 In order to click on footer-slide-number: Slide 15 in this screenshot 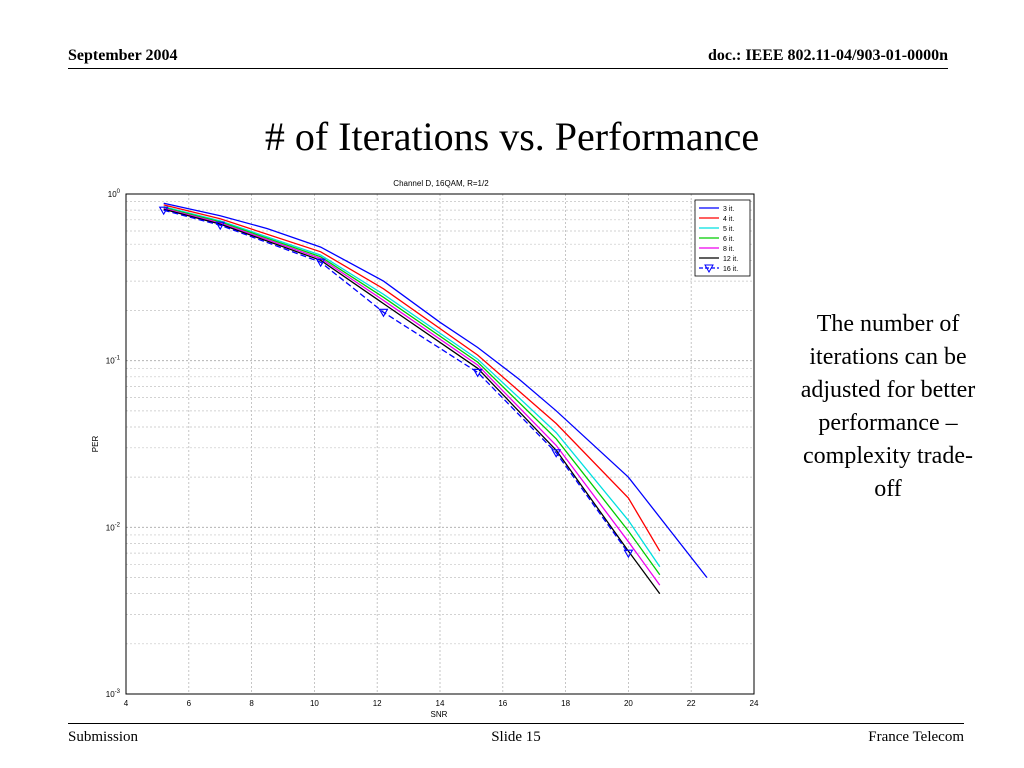, I will do `click(516, 737)`.